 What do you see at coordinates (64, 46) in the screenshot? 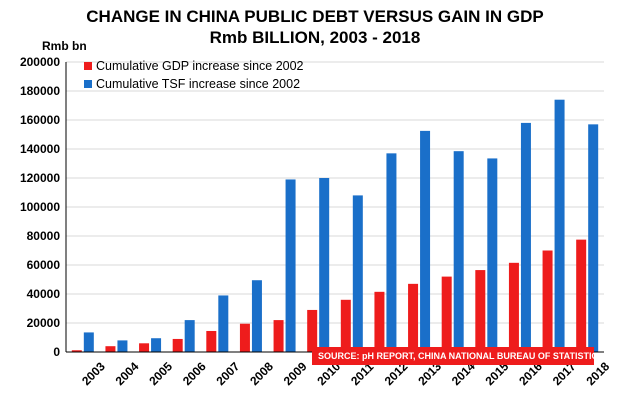
I see `y-axis-unit-label: Rmb bn` at bounding box center [64, 46].